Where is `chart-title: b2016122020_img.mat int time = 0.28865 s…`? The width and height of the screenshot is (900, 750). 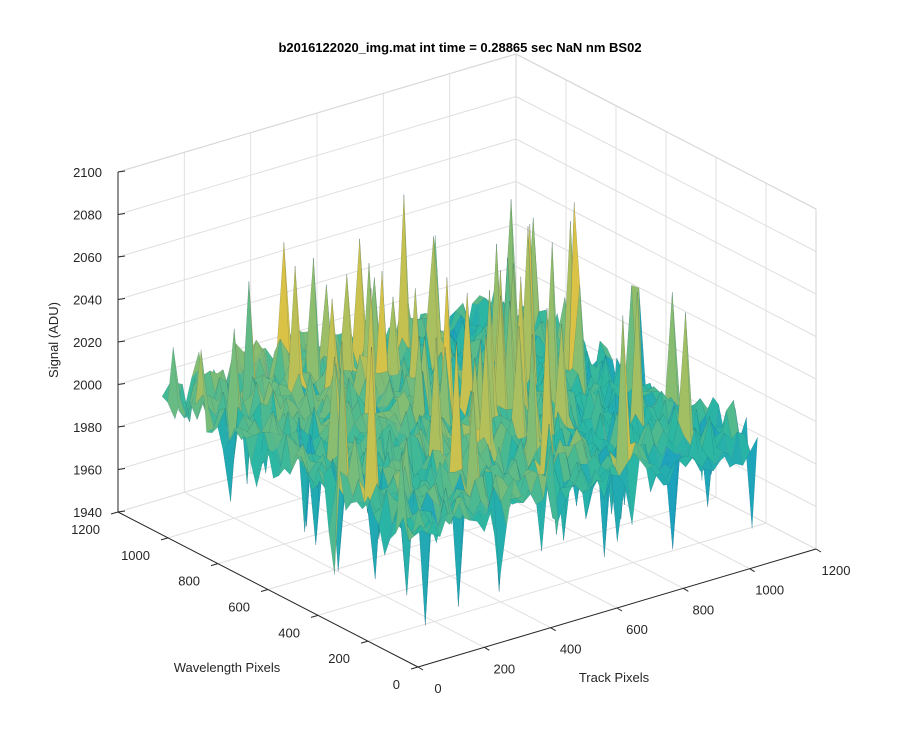 chart-title: b2016122020_img.mat int time = 0.28865 s… is located at coordinates (459, 47).